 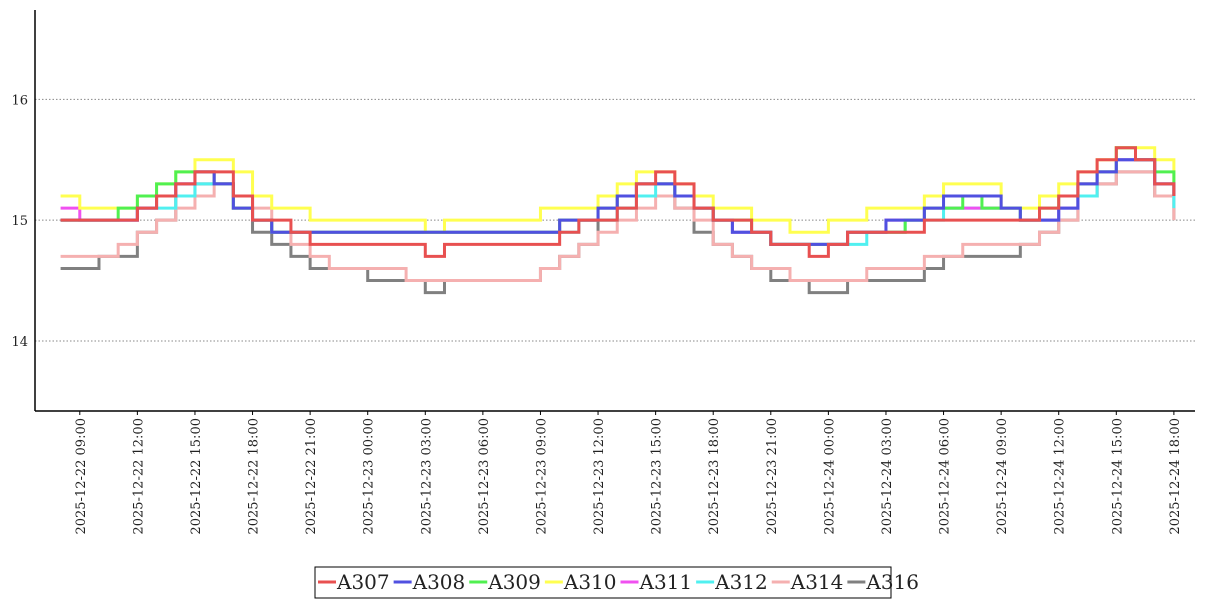 I want to click on y-tick-label: 16, so click(x=19, y=100).